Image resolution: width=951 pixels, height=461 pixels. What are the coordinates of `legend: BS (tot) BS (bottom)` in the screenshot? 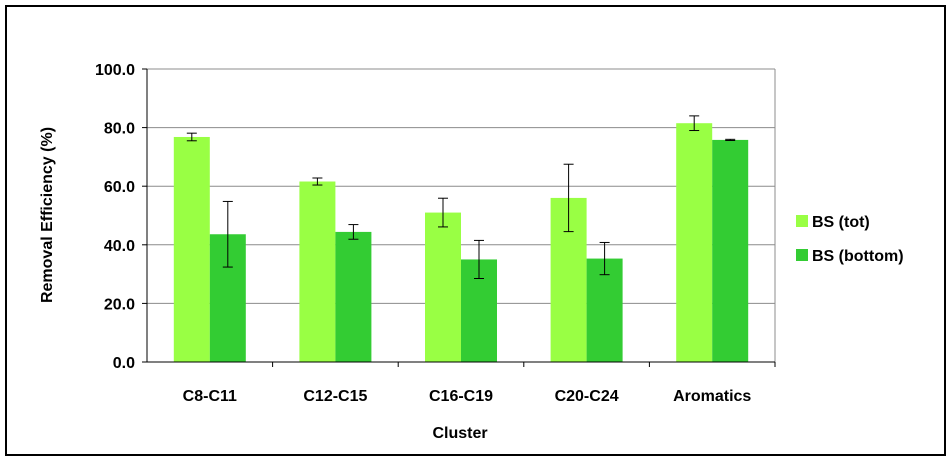 It's located at (850, 239).